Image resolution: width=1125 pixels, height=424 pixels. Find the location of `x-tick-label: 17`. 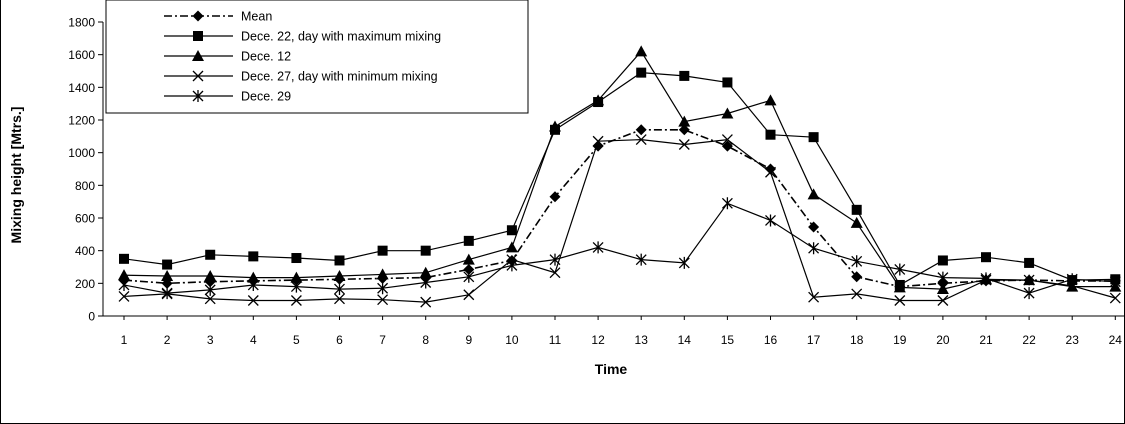

x-tick-label: 17 is located at coordinates (814, 340).